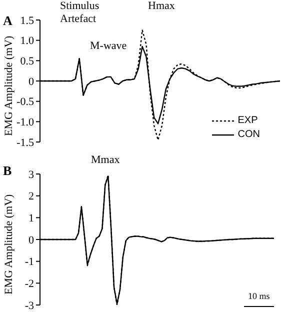 The height and width of the screenshot is (312, 282). I want to click on text: Mmax, so click(105, 160).